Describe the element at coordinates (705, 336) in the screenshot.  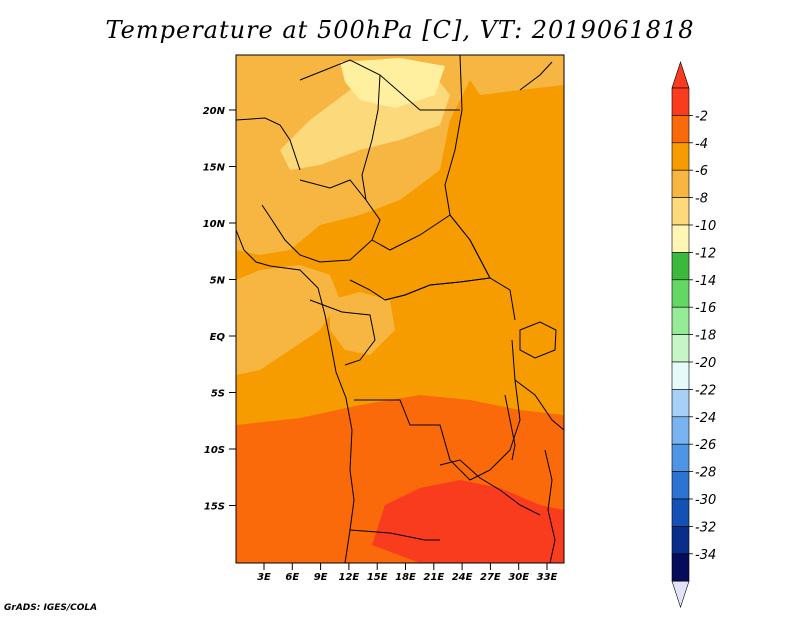
I see `colorbar-label: -18` at that location.